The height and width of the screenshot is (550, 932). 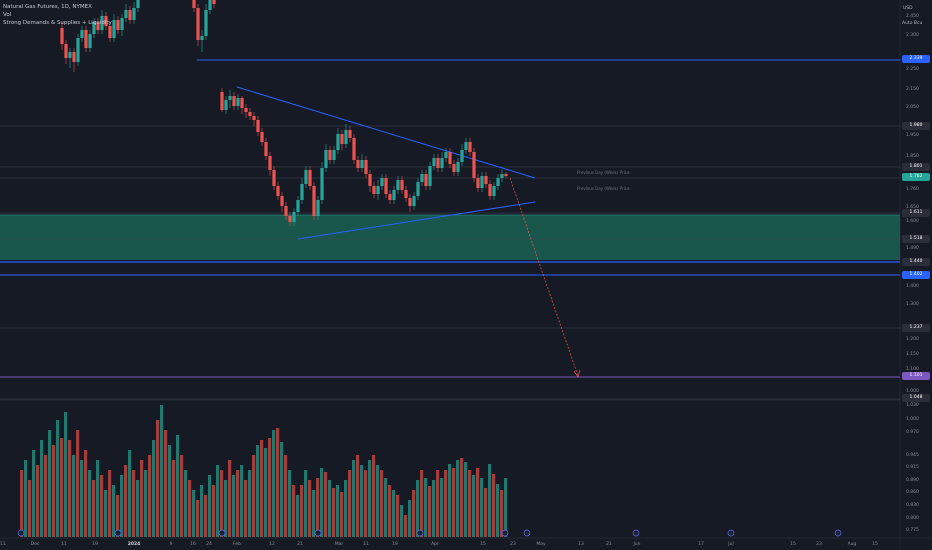 What do you see at coordinates (912, 23) in the screenshot?
I see `scale-mode-label: Auto Bcu` at bounding box center [912, 23].